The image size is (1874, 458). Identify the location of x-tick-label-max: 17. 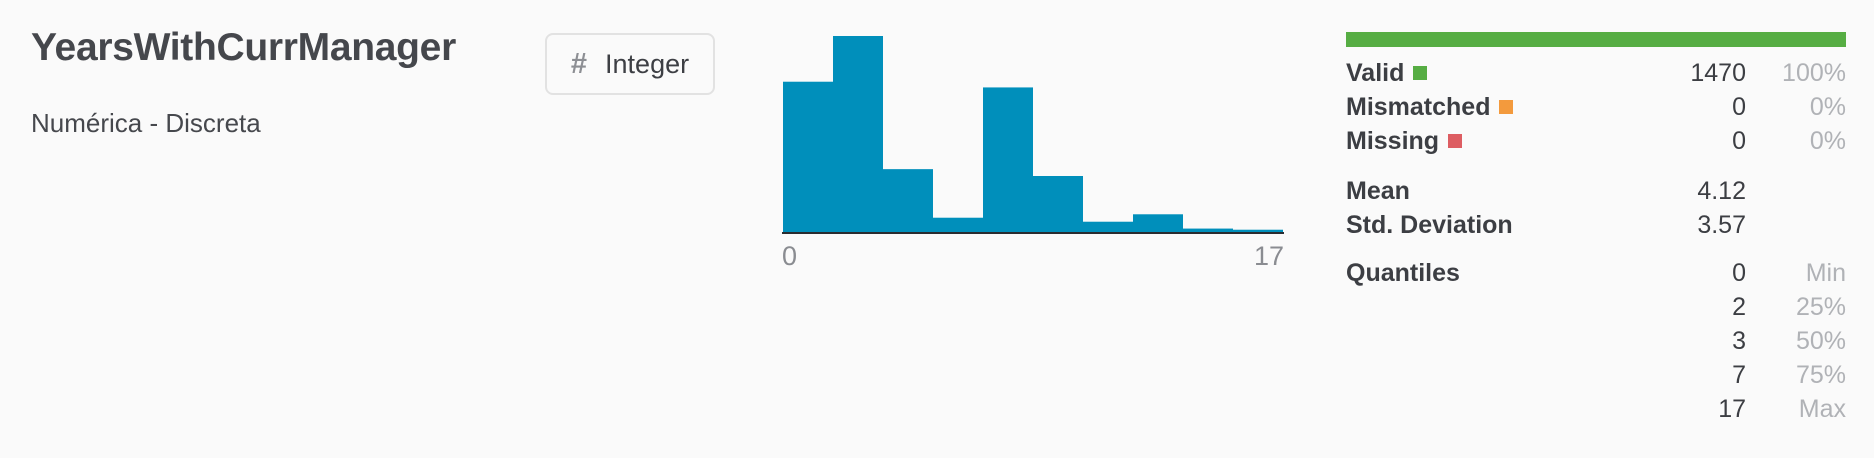
(1269, 256).